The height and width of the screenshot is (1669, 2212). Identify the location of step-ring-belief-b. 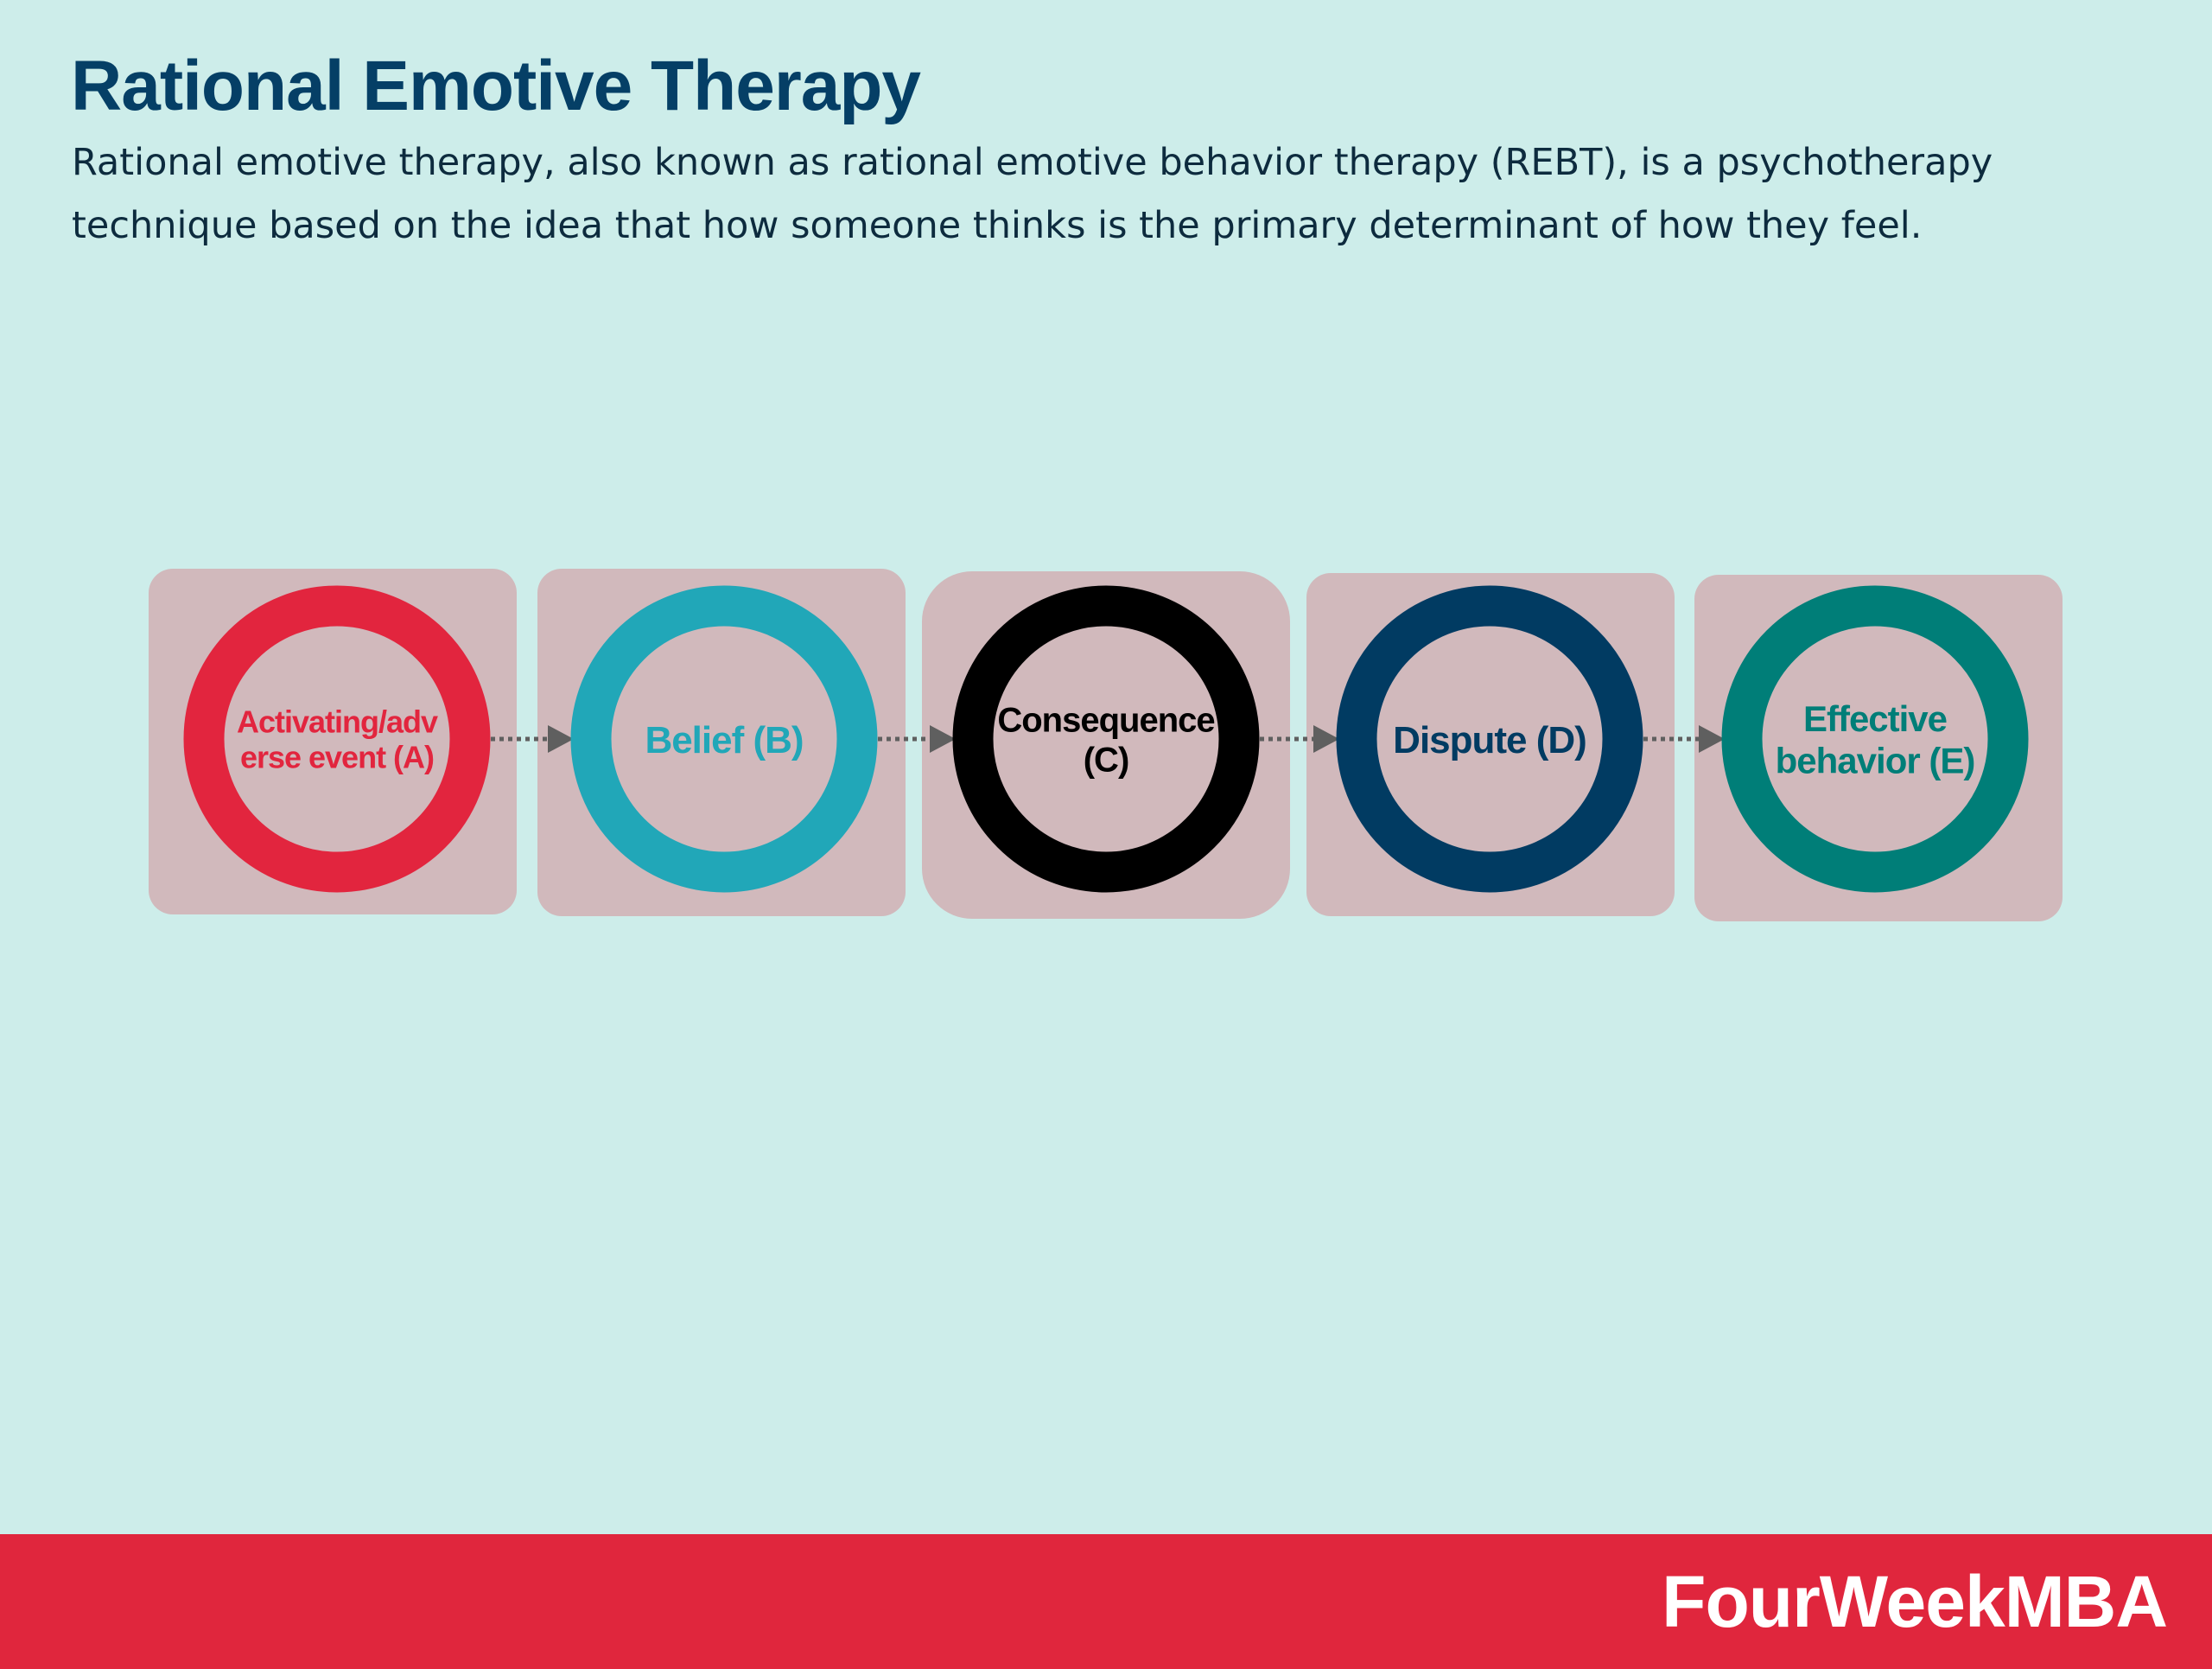
(724, 739).